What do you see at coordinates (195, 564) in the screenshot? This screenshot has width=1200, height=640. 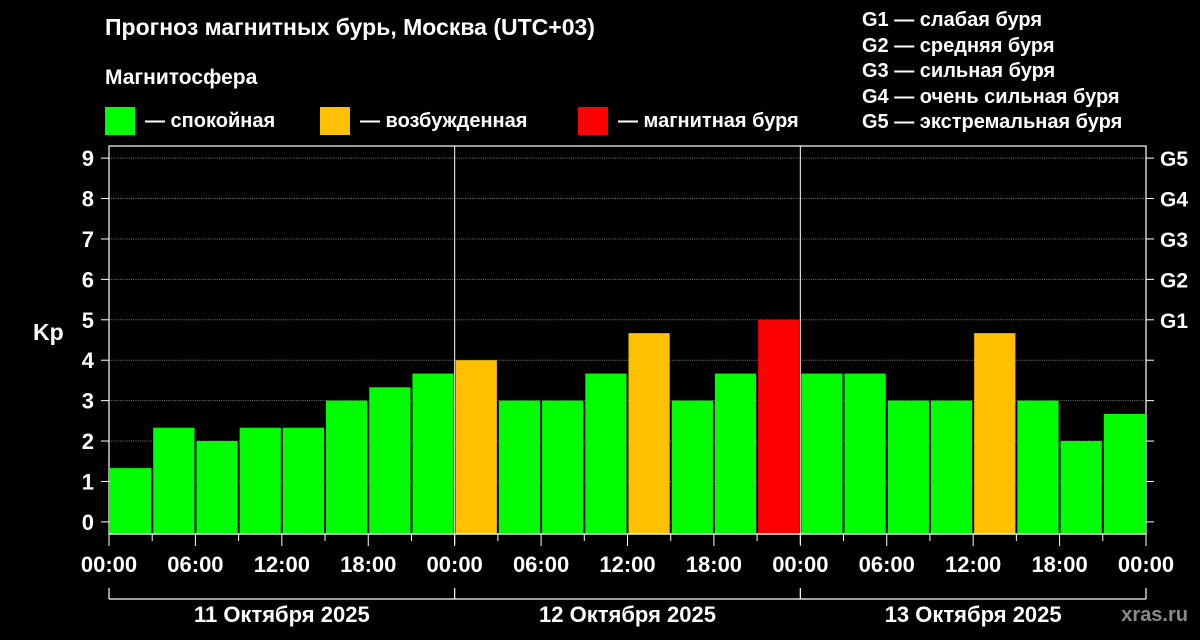 I see `x-tick-label-1: 06:00` at bounding box center [195, 564].